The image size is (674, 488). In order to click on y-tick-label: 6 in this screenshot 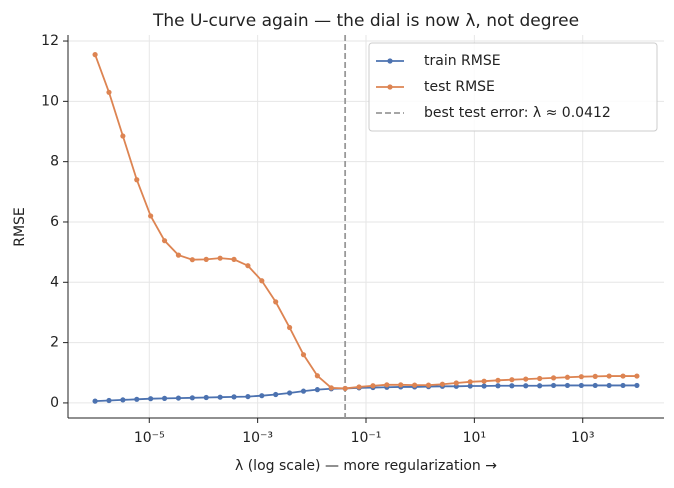, I will do `click(54, 222)`.